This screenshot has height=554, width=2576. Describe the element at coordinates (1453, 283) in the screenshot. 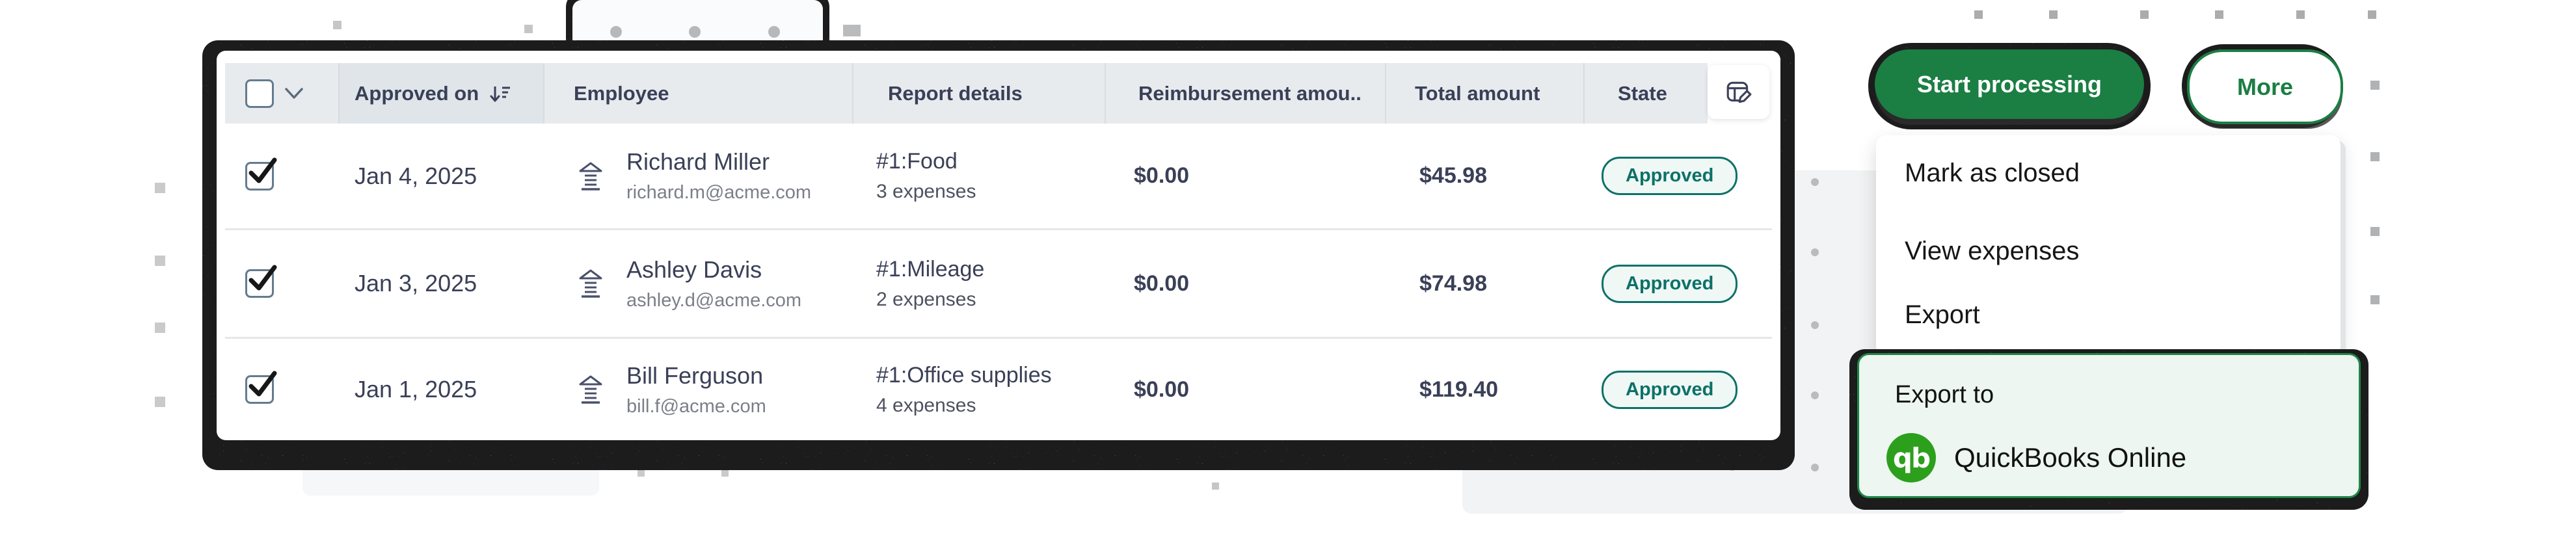

I see `total-amount: $74.98` at that location.